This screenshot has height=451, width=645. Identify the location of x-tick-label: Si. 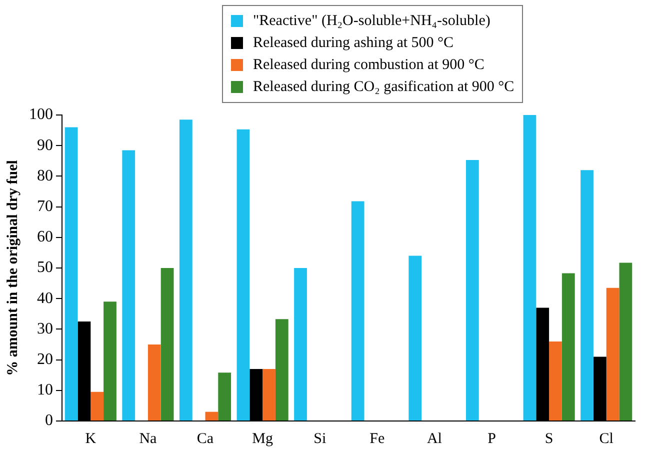
(320, 438).